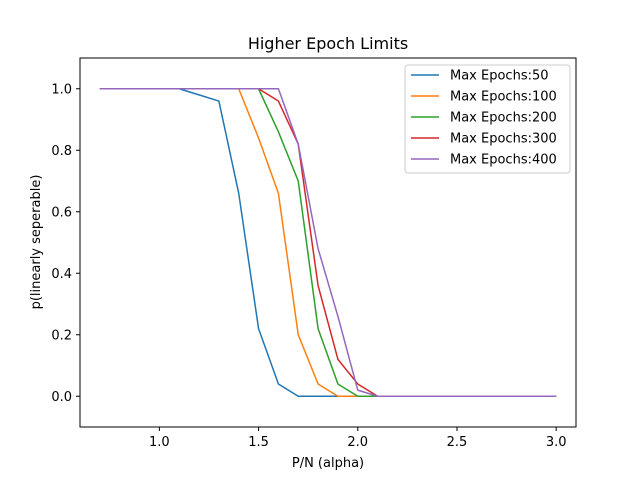 The width and height of the screenshot is (640, 480). What do you see at coordinates (357, 442) in the screenshot?
I see `x-tick-label: 2.0` at bounding box center [357, 442].